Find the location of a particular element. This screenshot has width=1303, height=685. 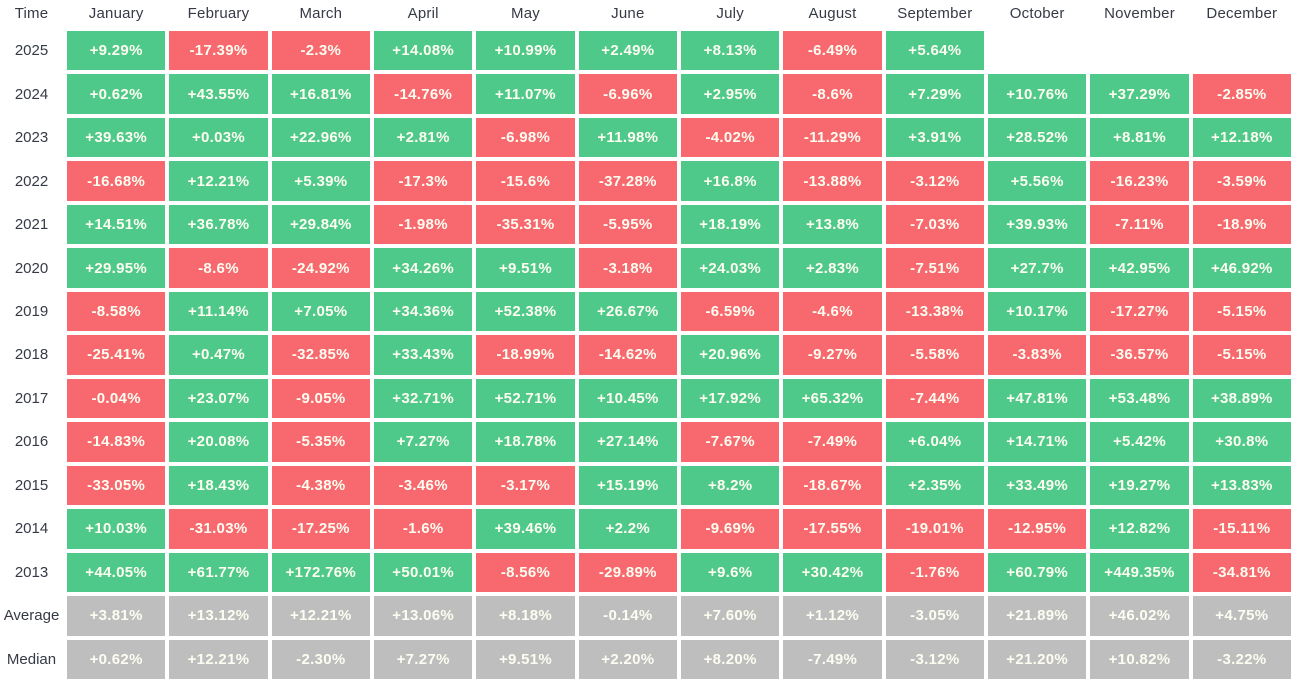

return-cell: -3.12% is located at coordinates (934, 659).